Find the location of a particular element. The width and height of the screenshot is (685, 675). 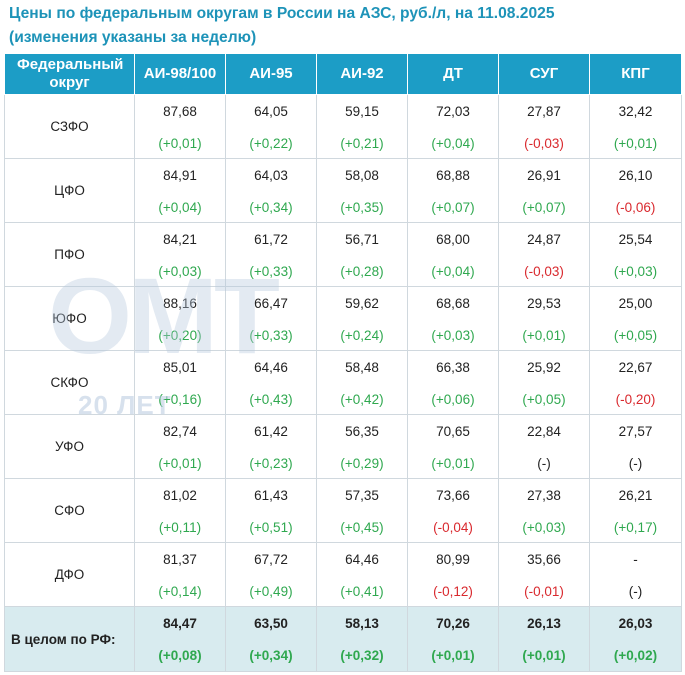

price-value: 84,21 is located at coordinates (180, 239).